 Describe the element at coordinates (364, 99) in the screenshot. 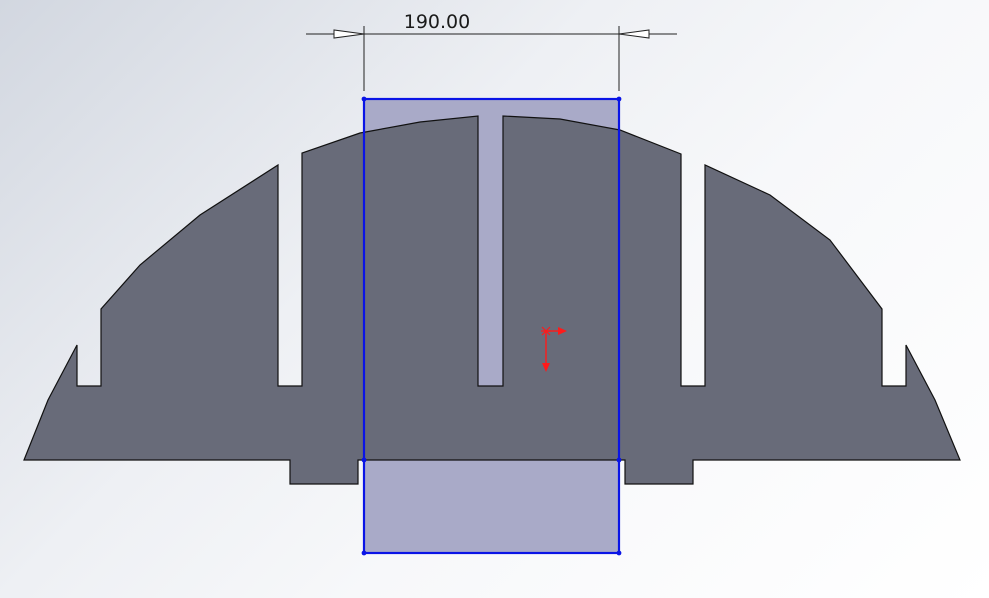

I see `sketch-point-top-left` at that location.